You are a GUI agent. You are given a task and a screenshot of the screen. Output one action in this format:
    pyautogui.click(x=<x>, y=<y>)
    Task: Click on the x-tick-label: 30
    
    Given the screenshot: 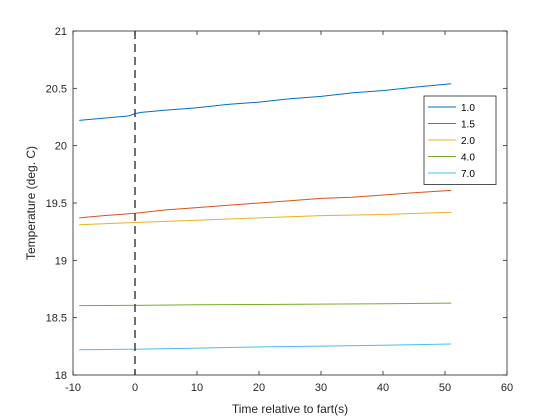 What is the action you would take?
    pyautogui.click(x=321, y=388)
    